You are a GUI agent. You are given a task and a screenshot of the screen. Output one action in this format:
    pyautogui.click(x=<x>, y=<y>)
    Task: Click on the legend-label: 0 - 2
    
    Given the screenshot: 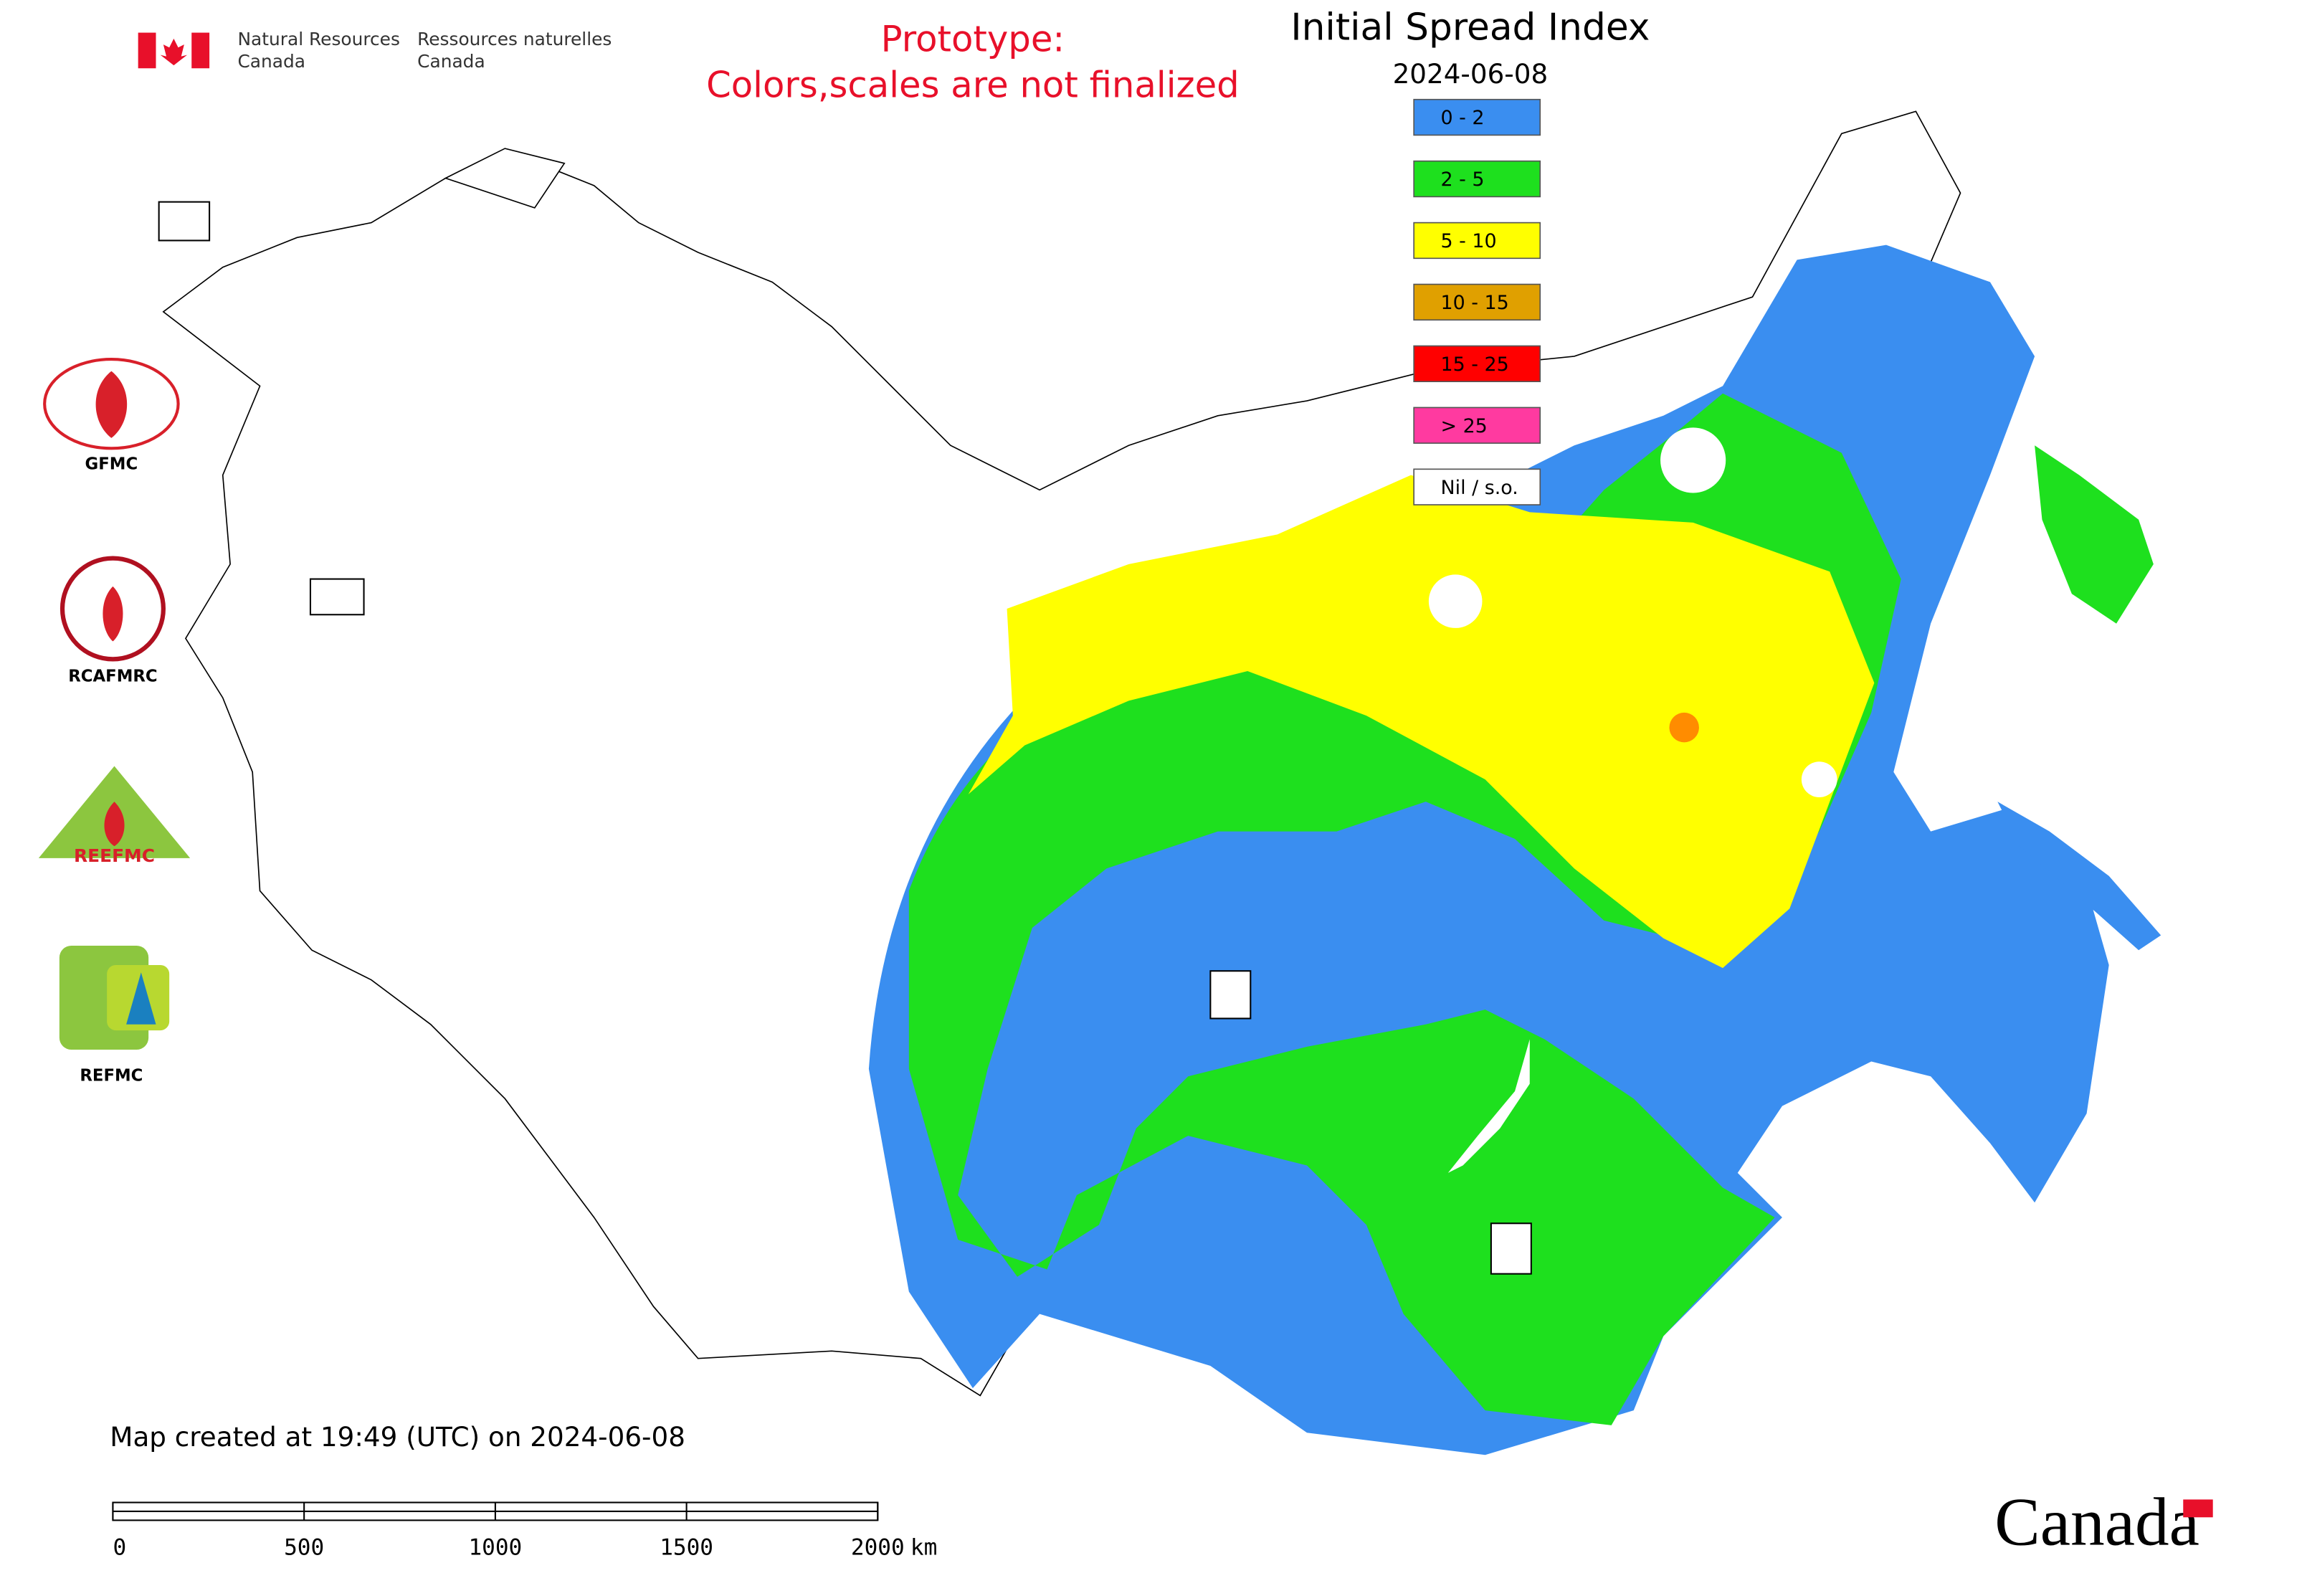 What is the action you would take?
    pyautogui.click(x=1462, y=118)
    